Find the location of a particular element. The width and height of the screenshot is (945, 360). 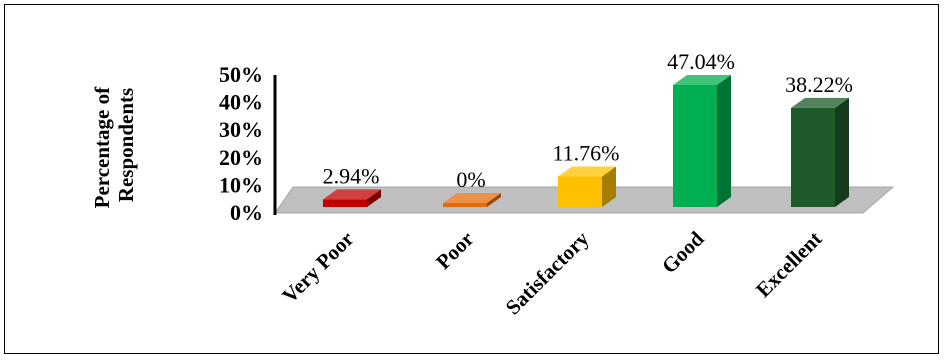

x-category-label: Satisfactory is located at coordinates (547, 272).